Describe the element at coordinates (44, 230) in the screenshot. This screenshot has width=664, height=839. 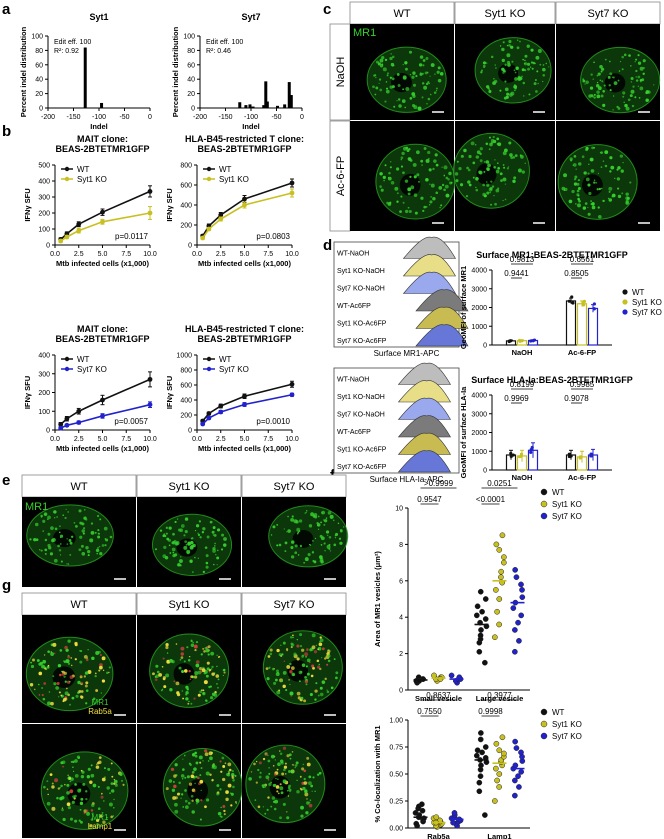
I see `y-tick-label: 100` at that location.